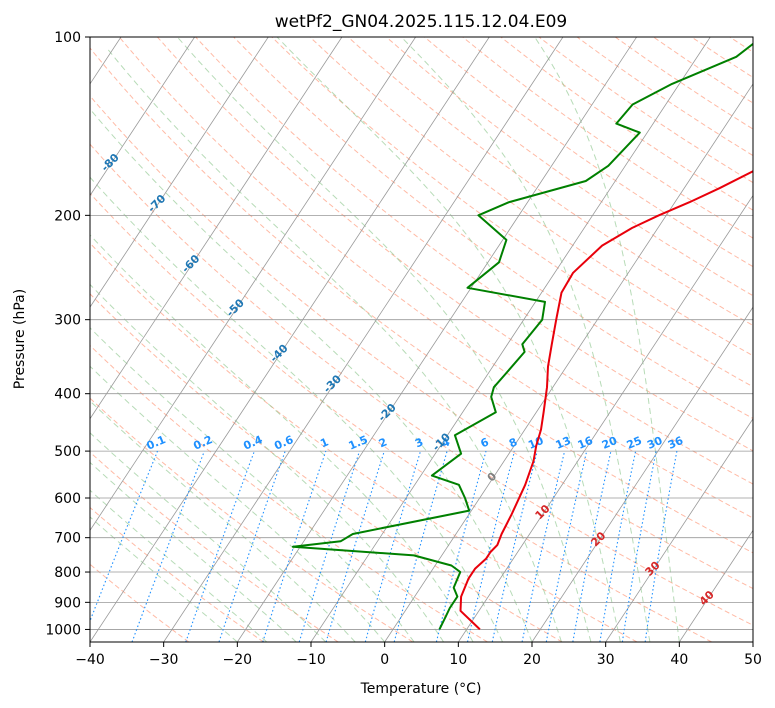 This screenshot has height=708, width=775. I want to click on y-tick-label: 900, so click(67, 603).